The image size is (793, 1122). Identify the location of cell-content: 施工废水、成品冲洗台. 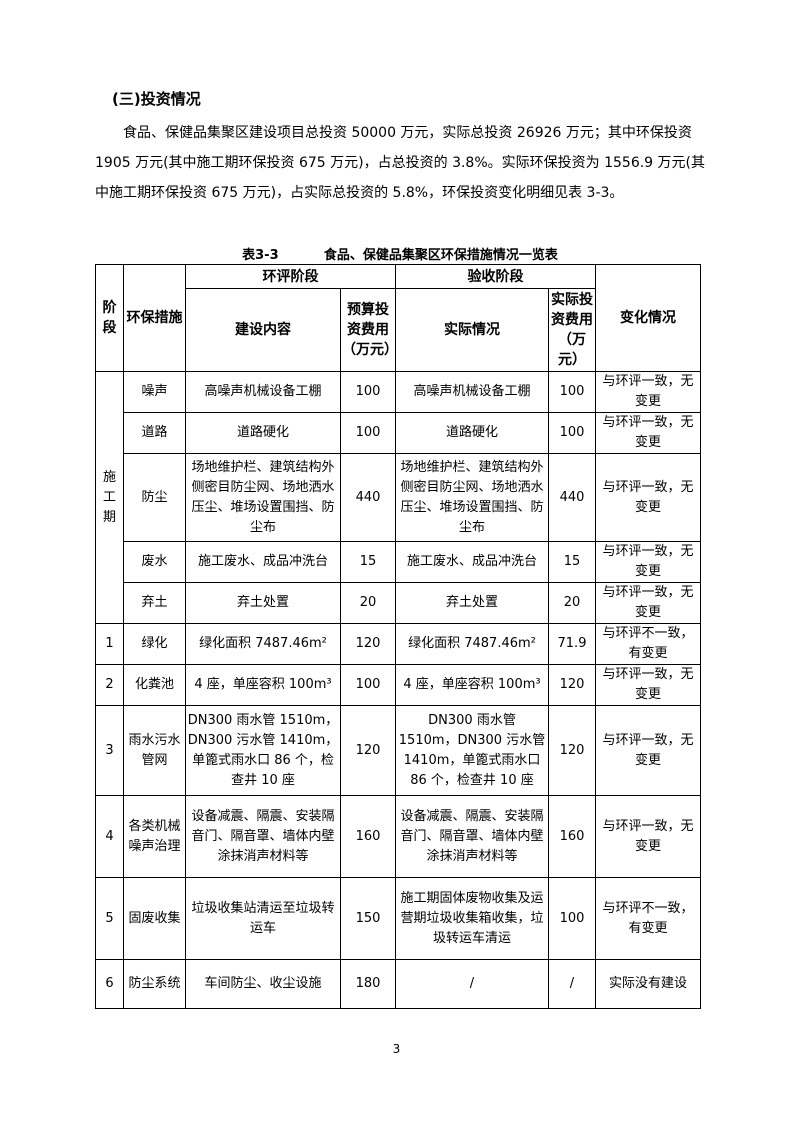
(263, 562).